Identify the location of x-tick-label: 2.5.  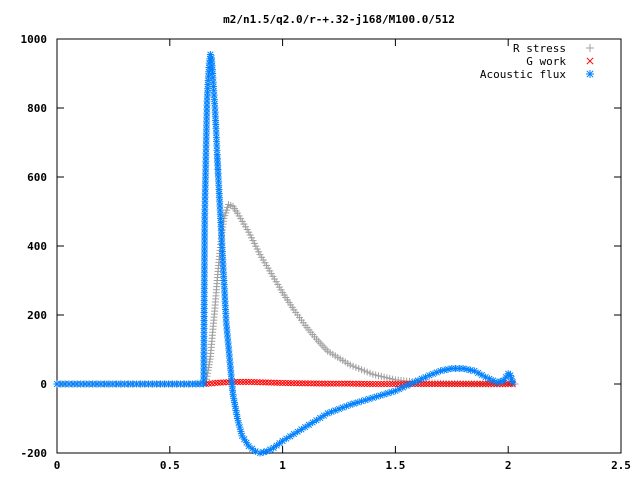
(621, 465).